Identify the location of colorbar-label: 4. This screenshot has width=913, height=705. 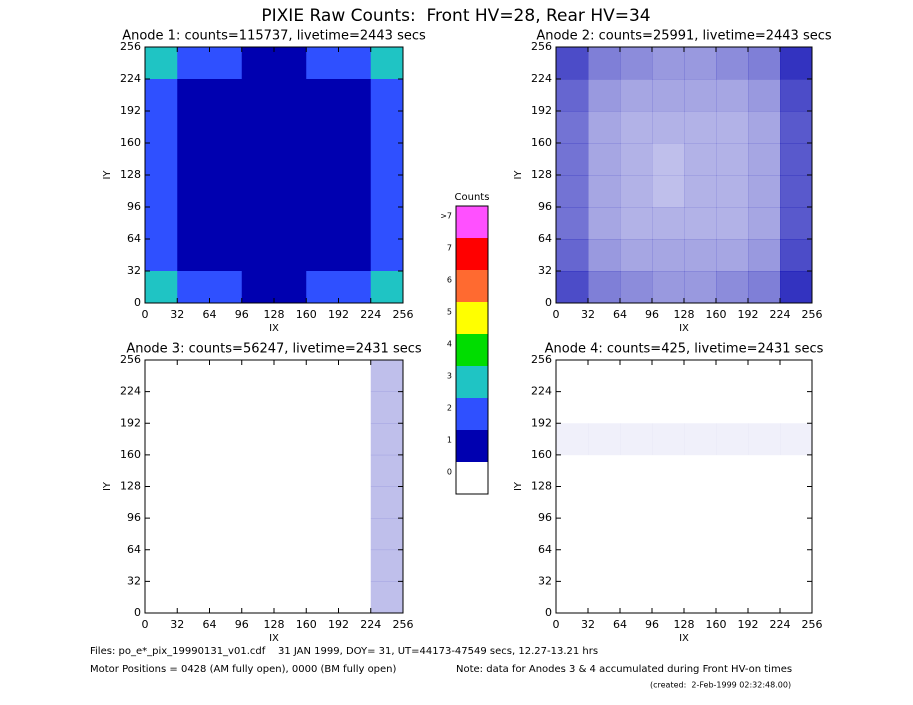
(449, 344).